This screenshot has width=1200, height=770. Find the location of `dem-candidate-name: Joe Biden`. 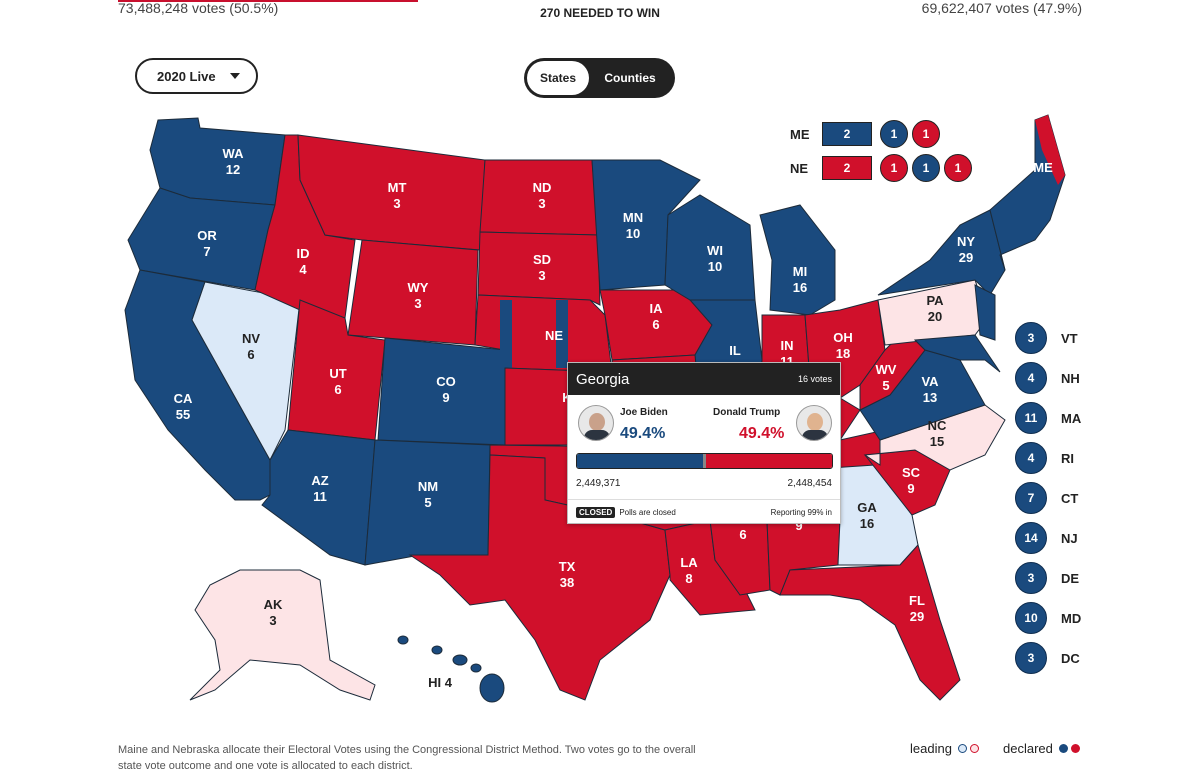

dem-candidate-name: Joe Biden is located at coordinates (644, 412).